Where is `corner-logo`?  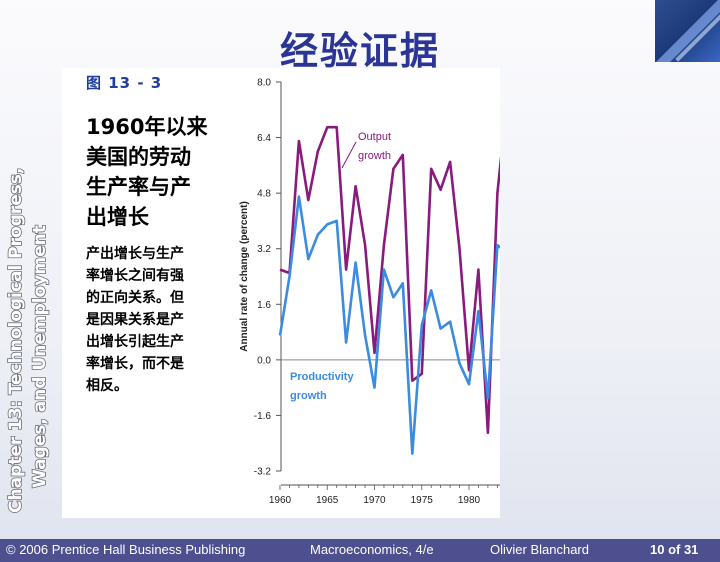 corner-logo is located at coordinates (687, 31).